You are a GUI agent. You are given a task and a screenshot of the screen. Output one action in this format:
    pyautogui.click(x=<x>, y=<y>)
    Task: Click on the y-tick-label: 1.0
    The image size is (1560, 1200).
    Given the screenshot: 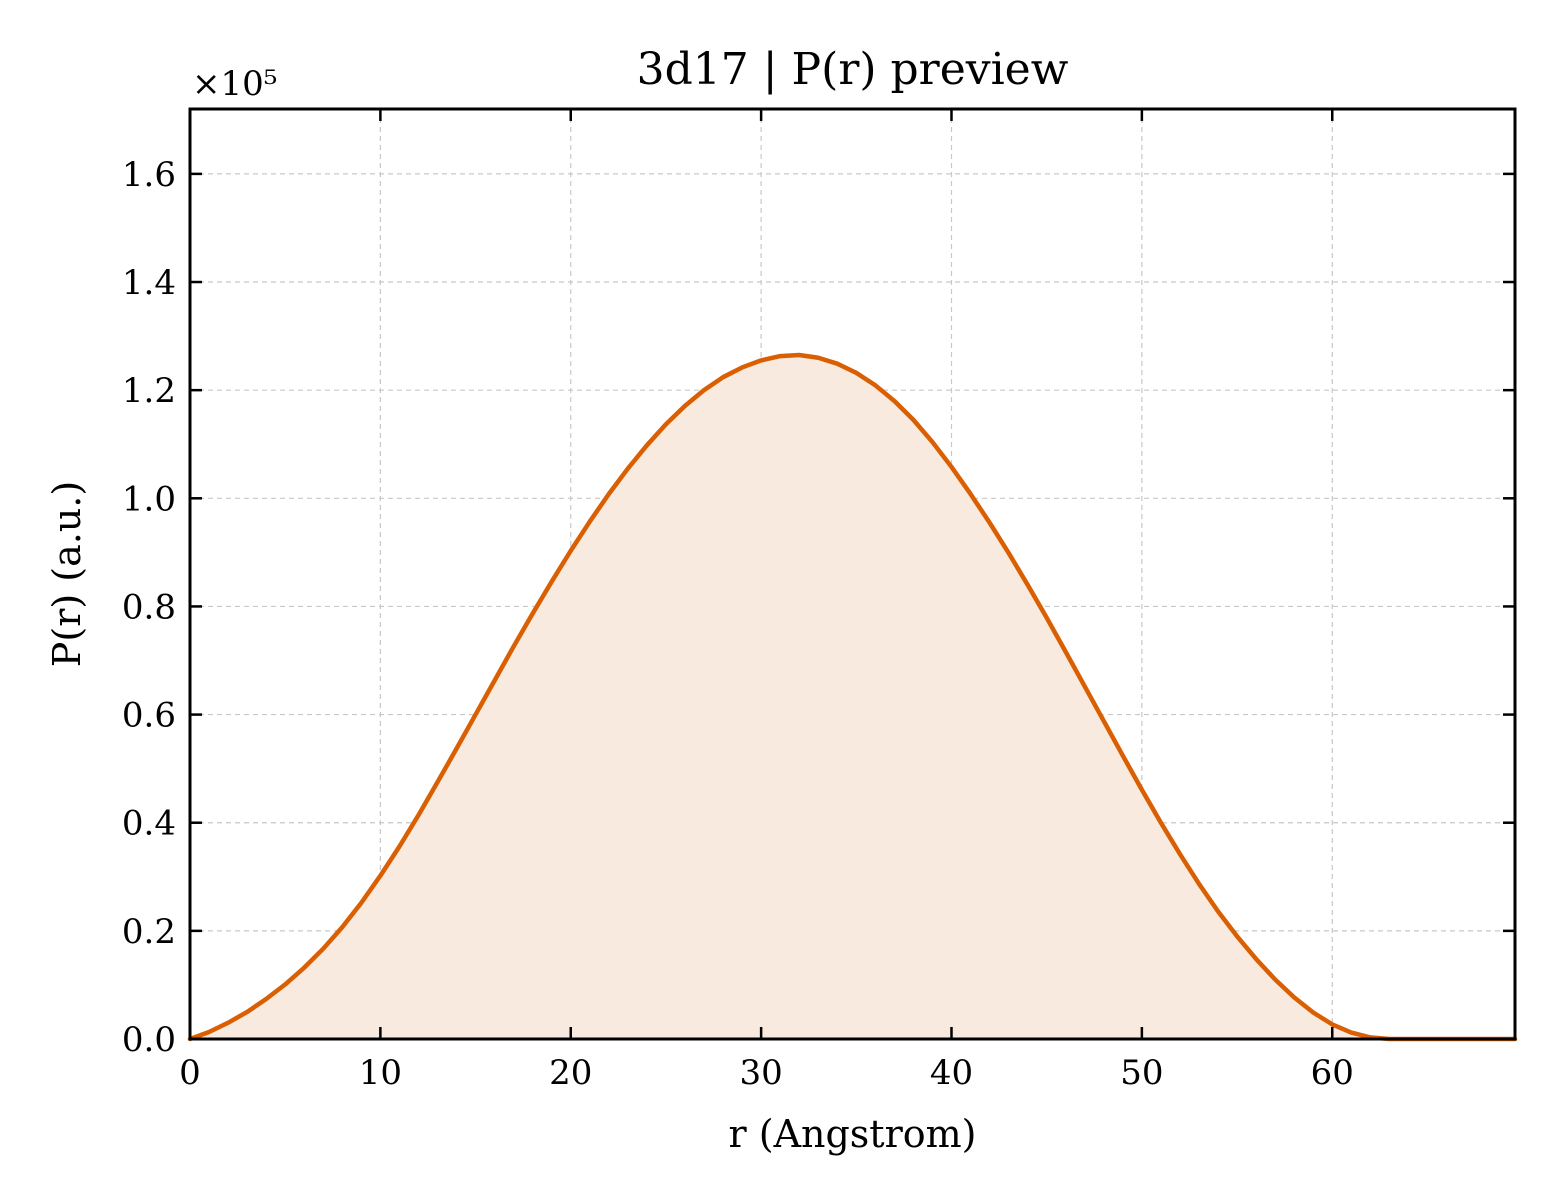 What is the action you would take?
    pyautogui.click(x=149, y=499)
    